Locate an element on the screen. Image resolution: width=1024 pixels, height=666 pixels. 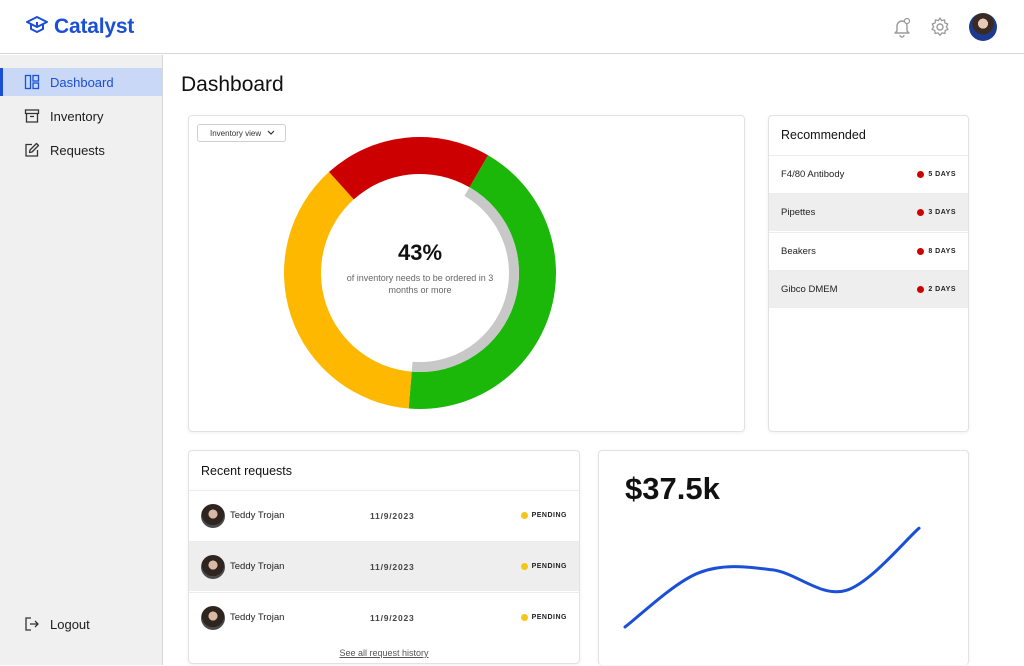
sidebar-item-requests: Requests is located at coordinates (81, 150).